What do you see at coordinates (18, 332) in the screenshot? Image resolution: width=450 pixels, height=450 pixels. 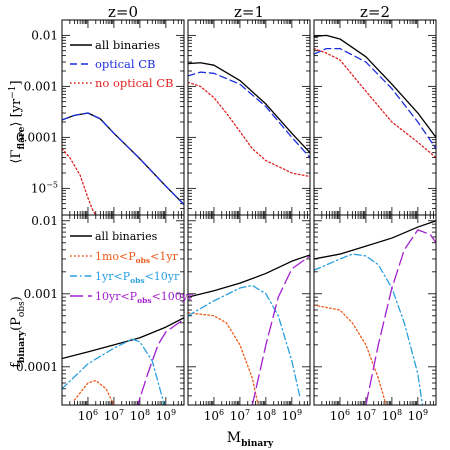 I see `bottom-row-ylabel: fbinary(Pobs)` at bounding box center [18, 332].